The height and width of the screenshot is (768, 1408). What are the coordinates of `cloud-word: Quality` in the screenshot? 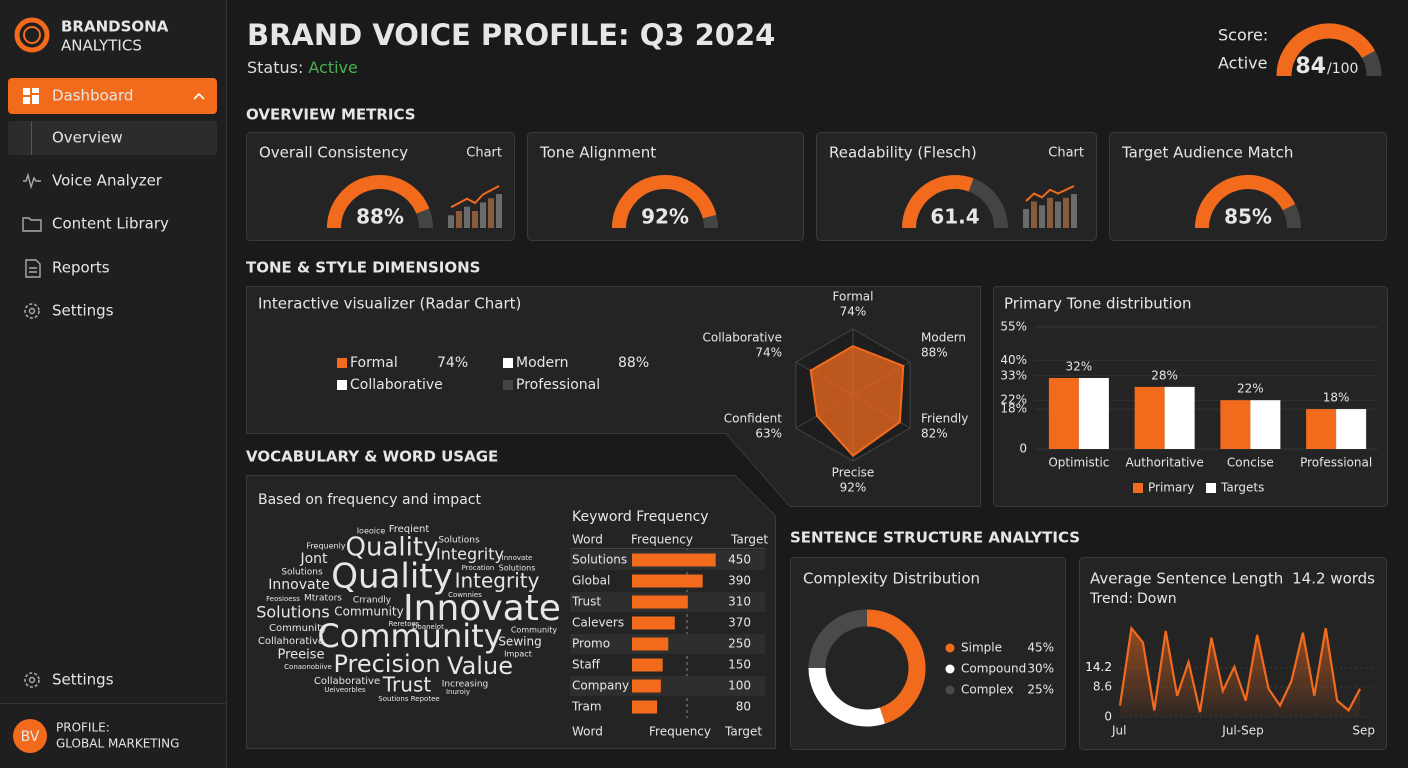 It's located at (392, 548).